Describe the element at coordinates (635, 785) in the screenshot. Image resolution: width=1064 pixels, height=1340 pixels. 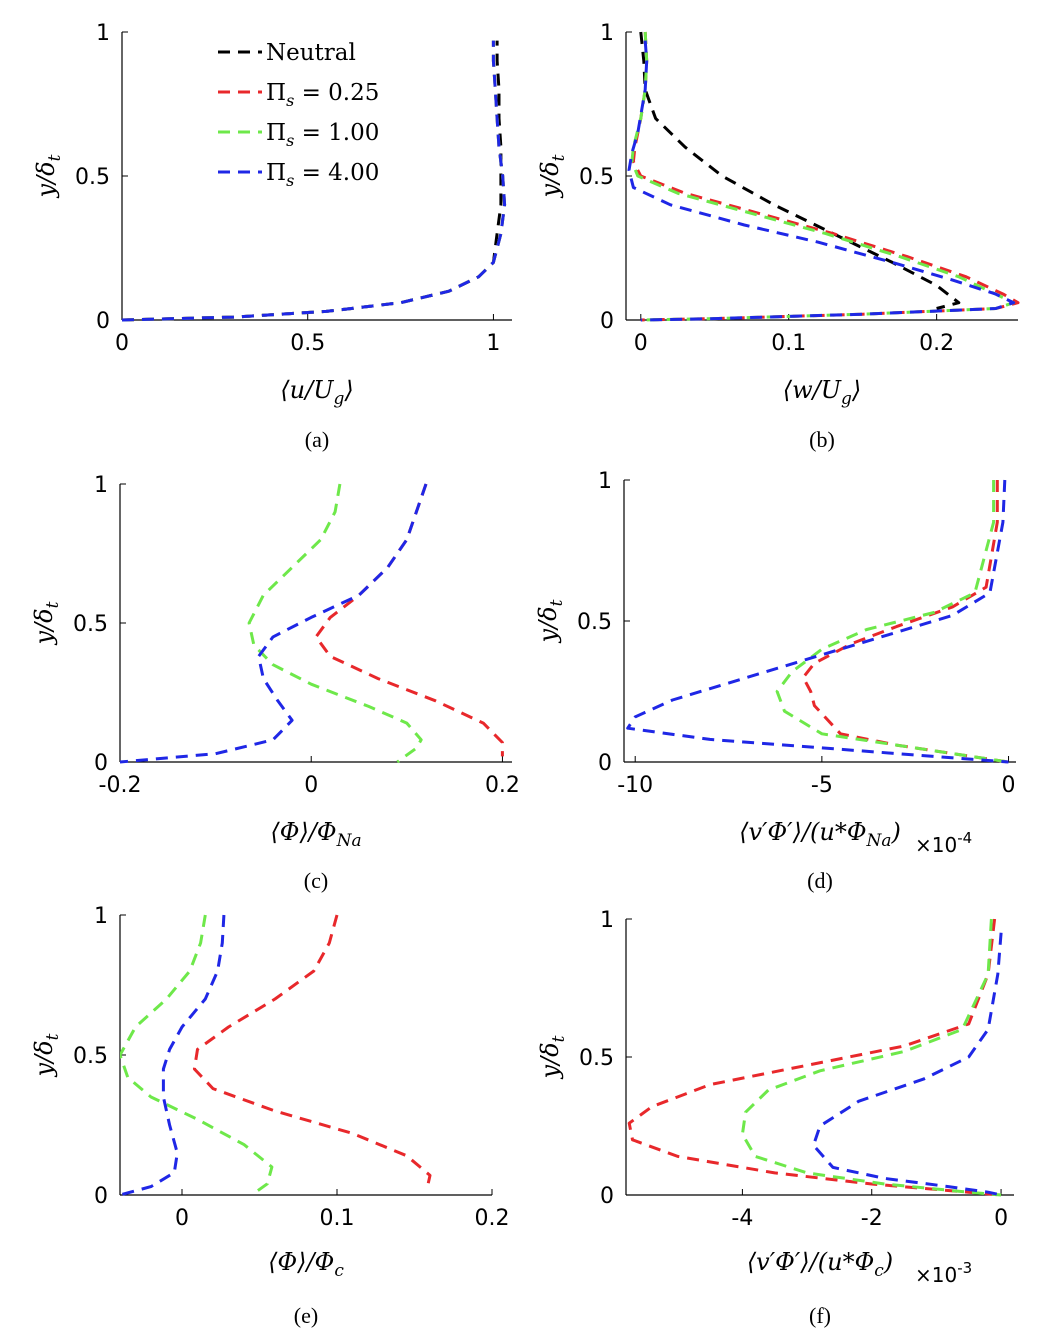
I see `x-tick-label: -10` at that location.